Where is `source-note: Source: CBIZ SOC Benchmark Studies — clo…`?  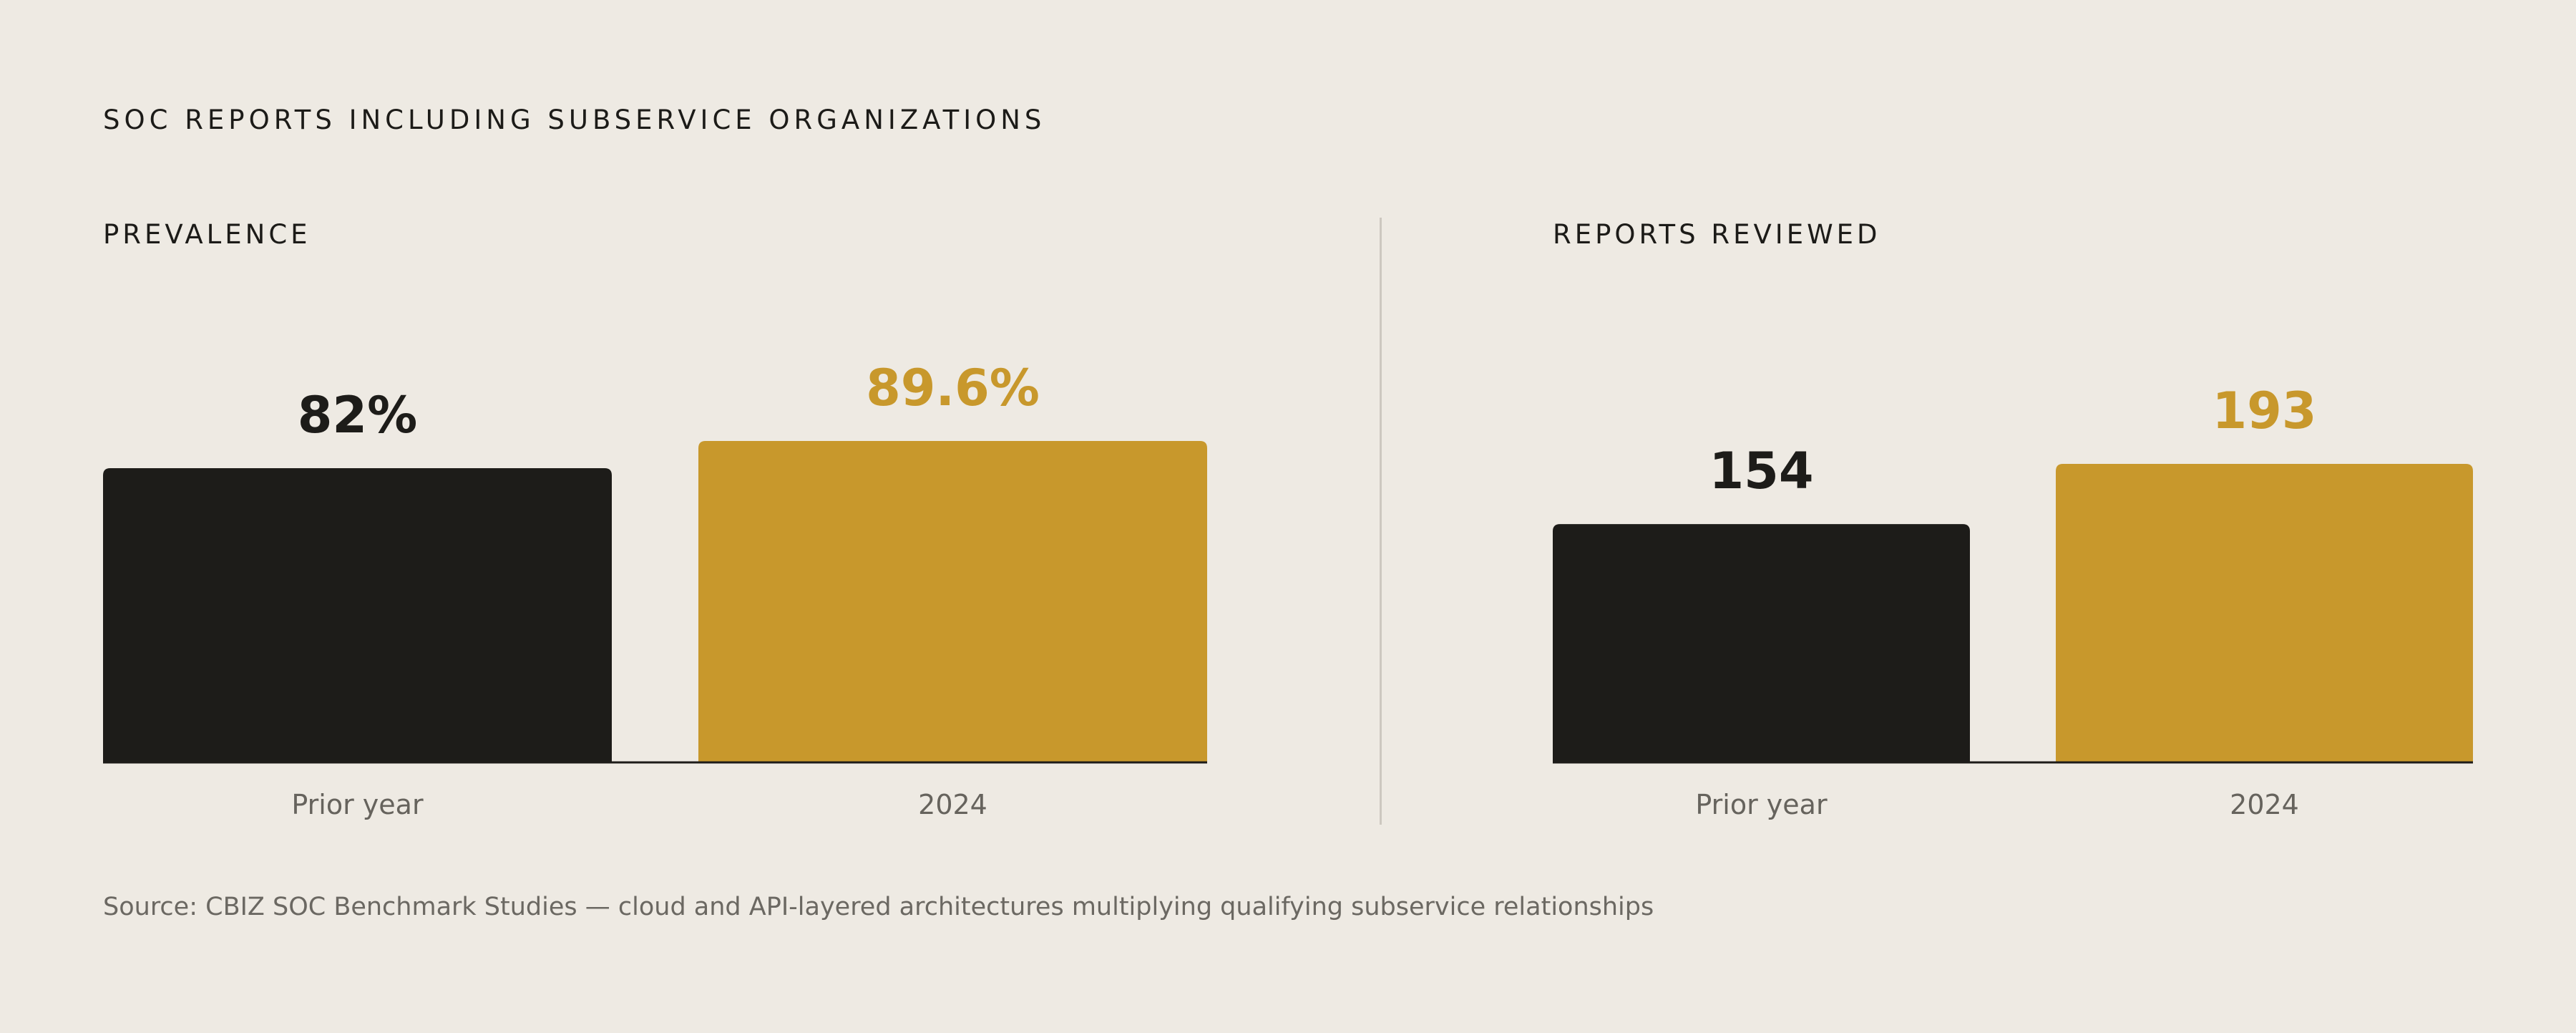 source-note: Source: CBIZ SOC Benchmark Studies — clo… is located at coordinates (878, 907).